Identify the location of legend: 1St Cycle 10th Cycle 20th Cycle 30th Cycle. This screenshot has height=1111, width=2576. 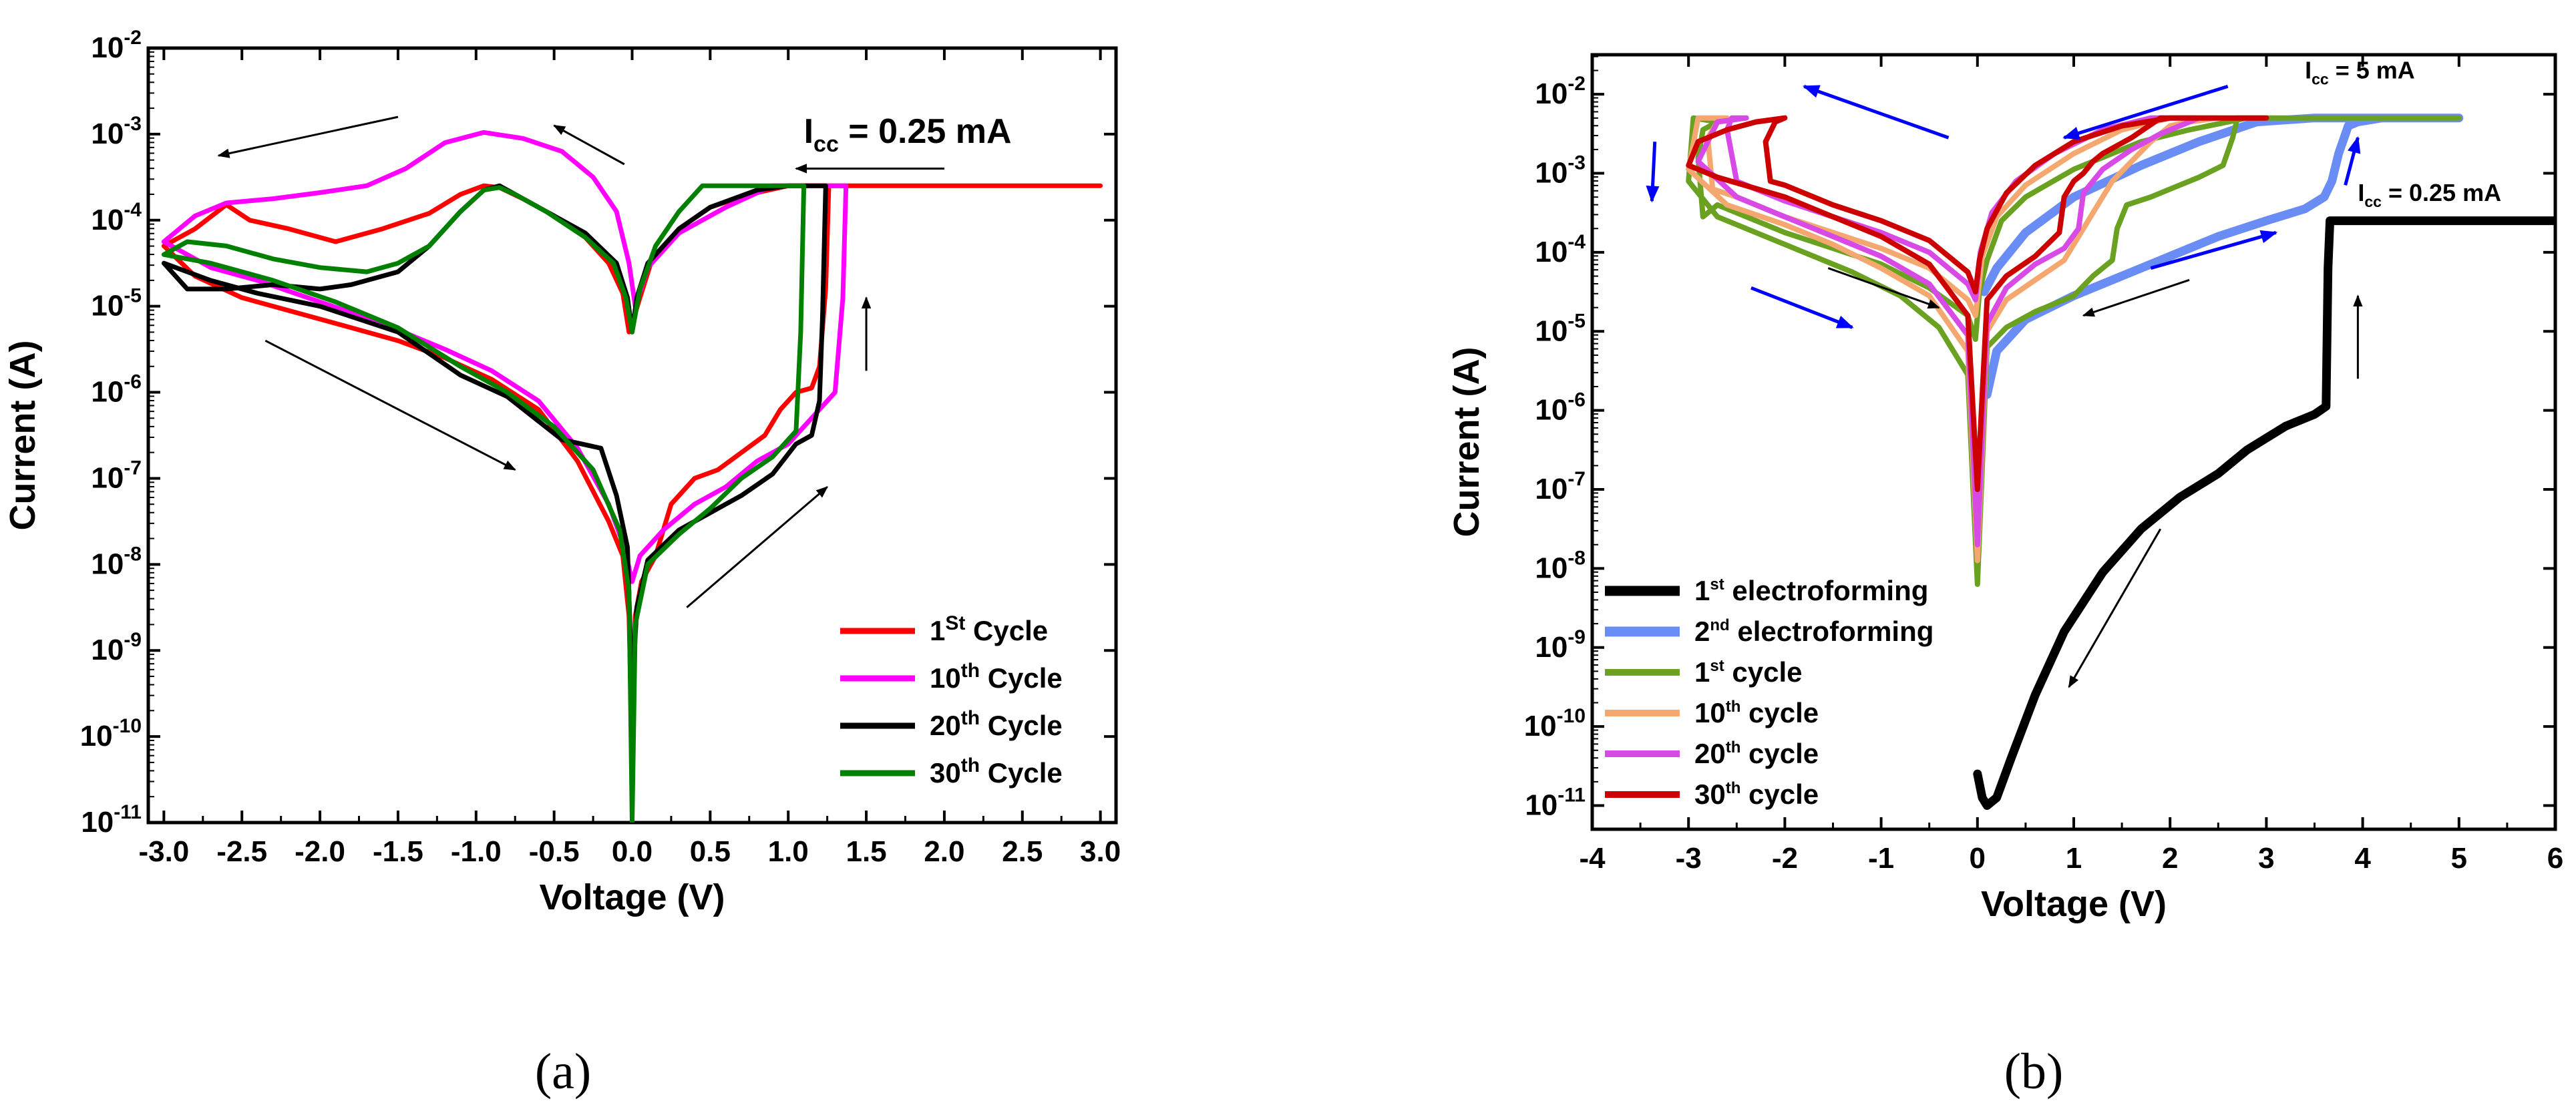
(951, 701).